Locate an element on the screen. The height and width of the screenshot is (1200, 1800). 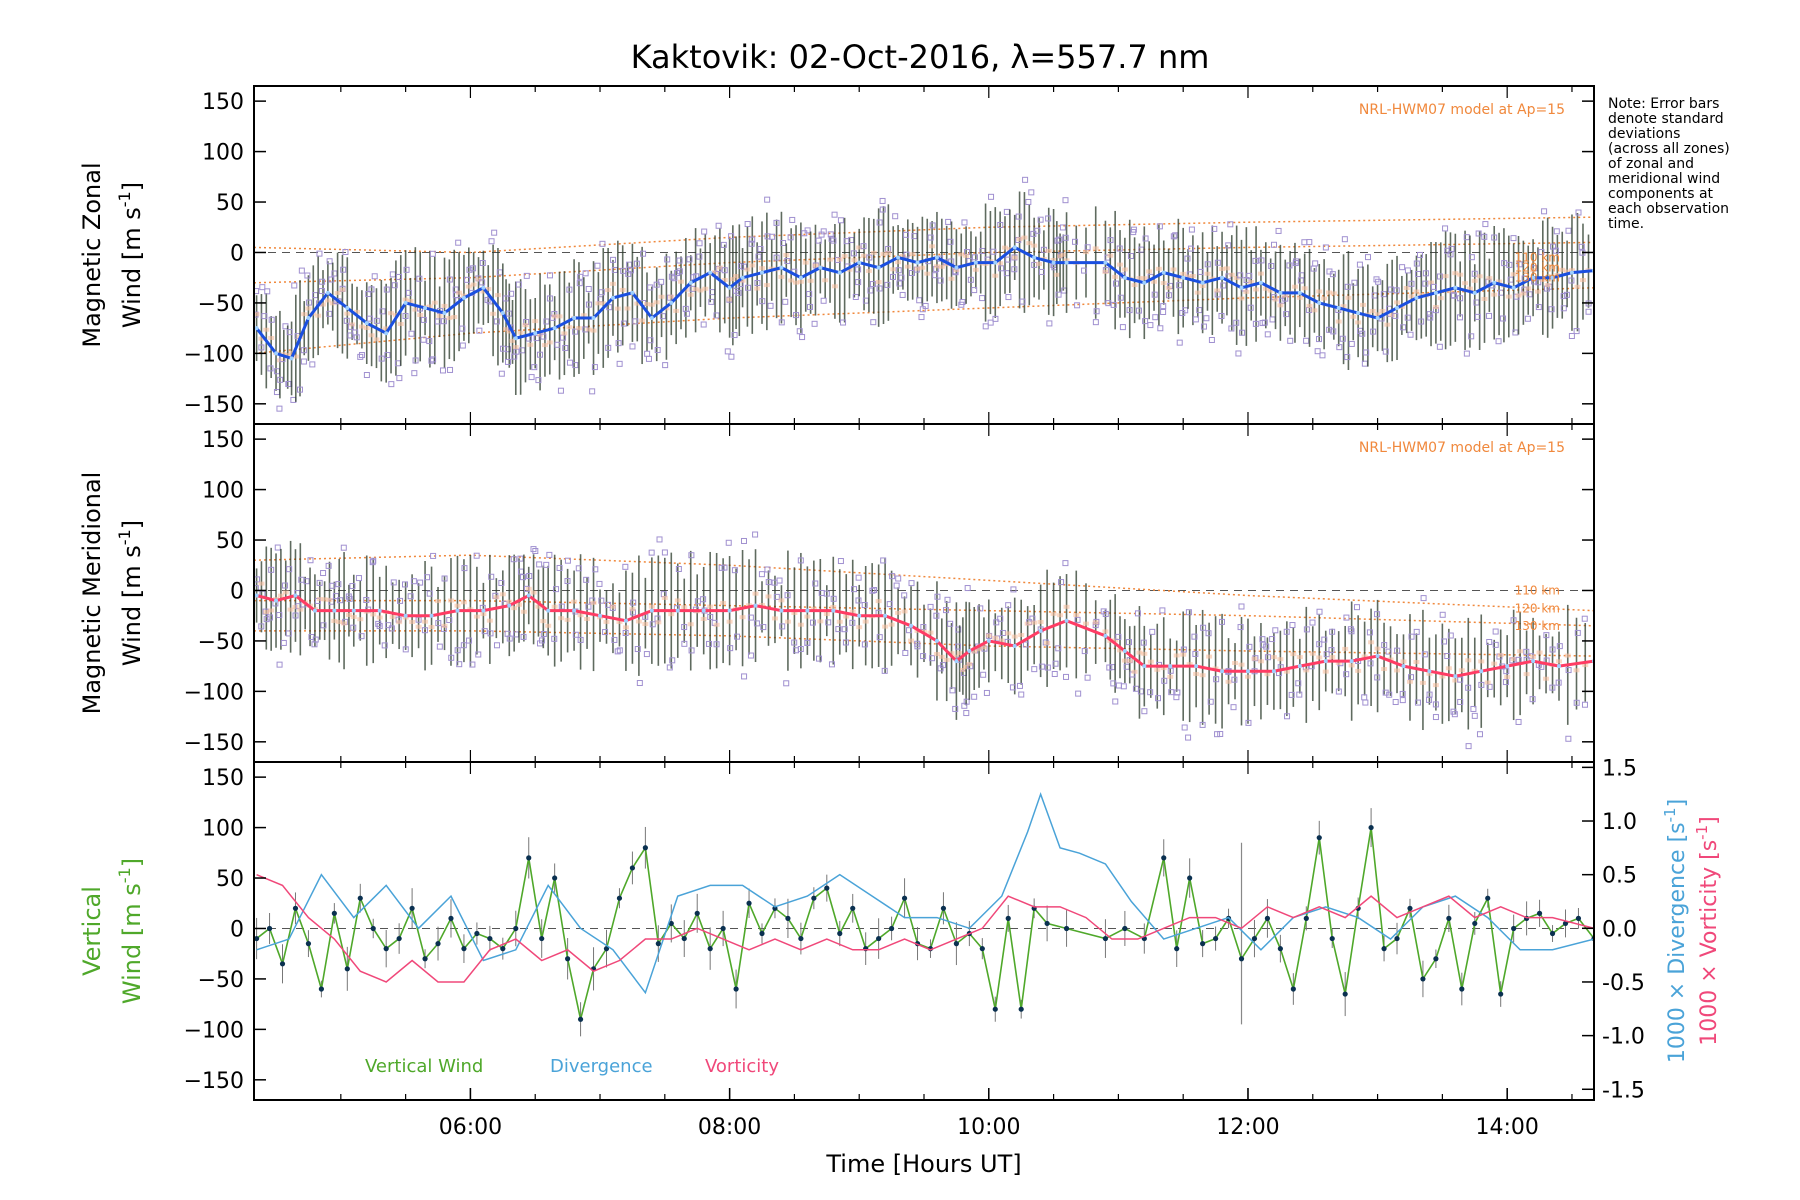
model-altitude-label: 110 km is located at coordinates (1537, 590).